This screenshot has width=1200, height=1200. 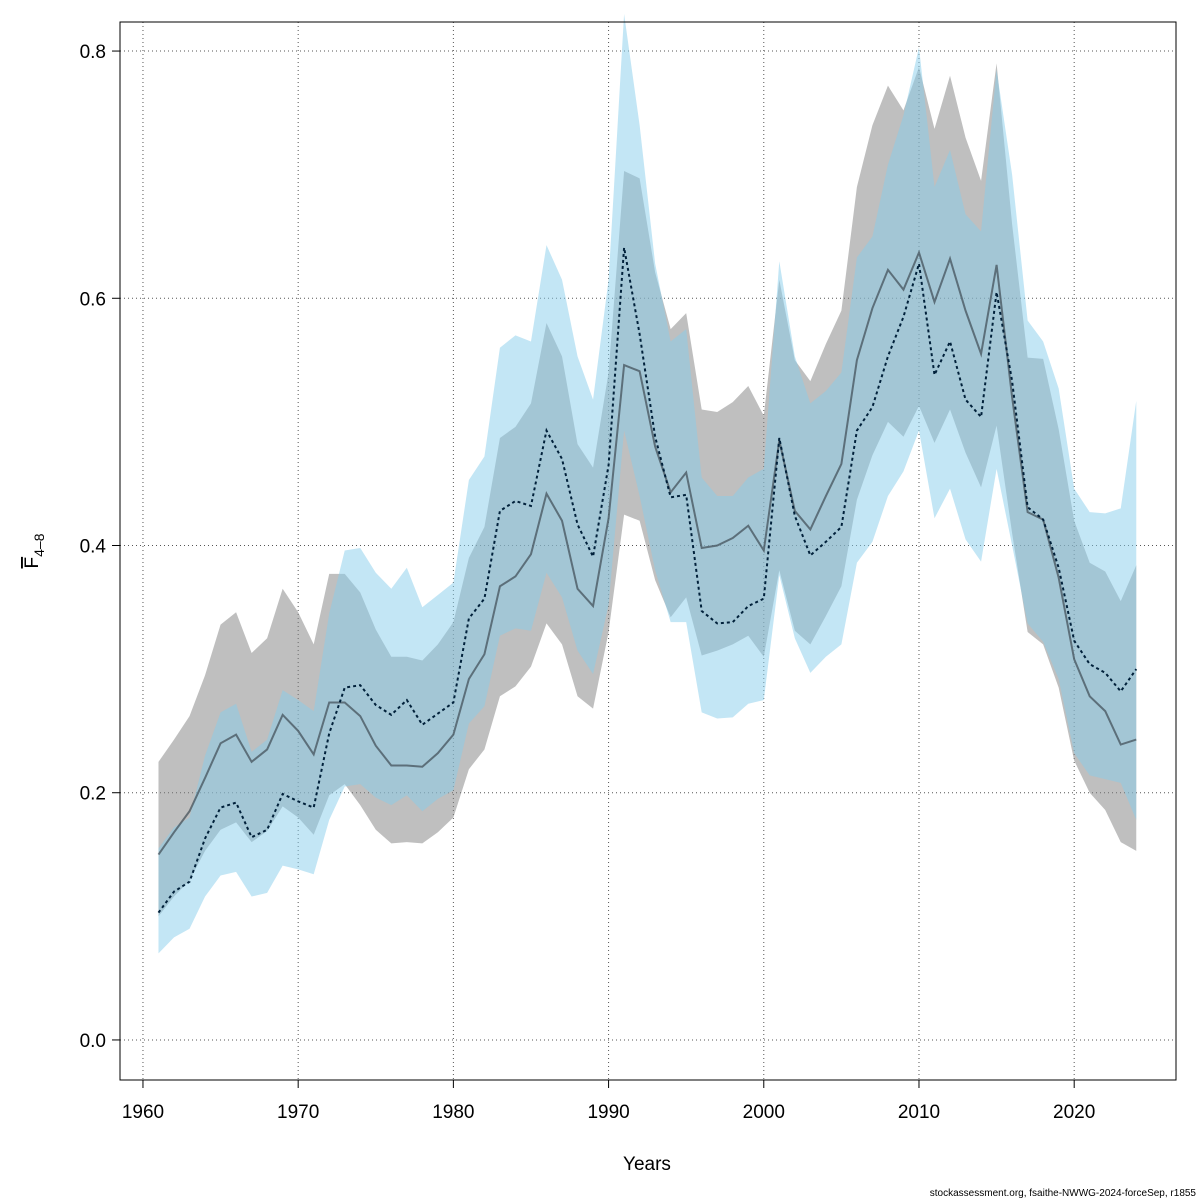 I want to click on y-tick-label: 0.0, so click(x=93, y=1041).